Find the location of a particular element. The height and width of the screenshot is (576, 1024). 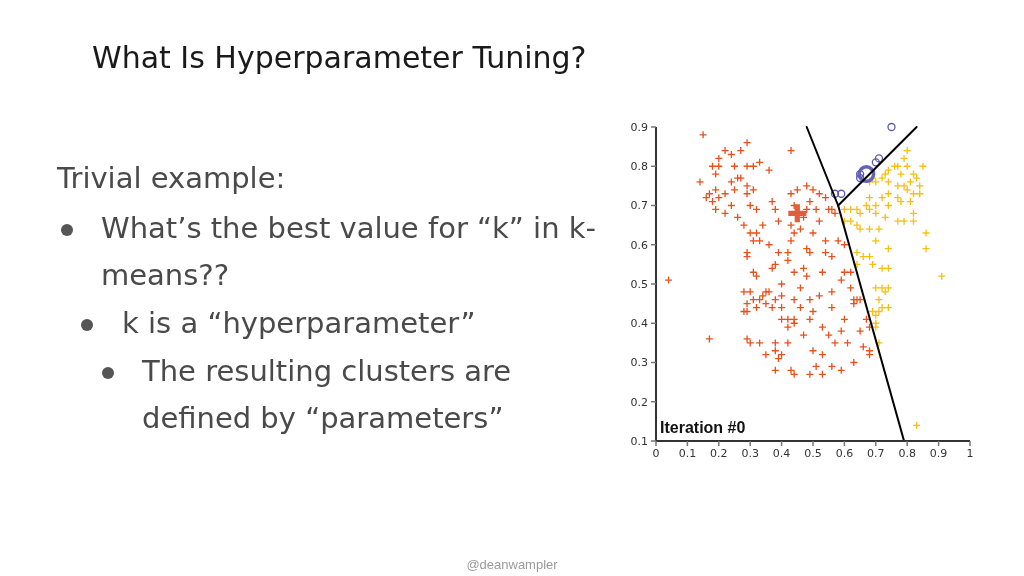

x-tick-label: 0.5 is located at coordinates (813, 453).